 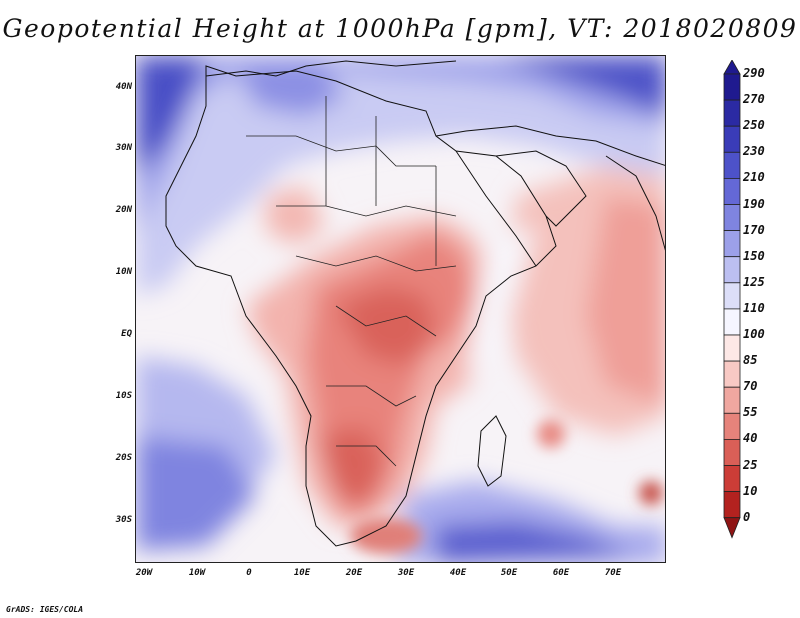 I want to click on colorbar-label: 70, so click(x=750, y=386).